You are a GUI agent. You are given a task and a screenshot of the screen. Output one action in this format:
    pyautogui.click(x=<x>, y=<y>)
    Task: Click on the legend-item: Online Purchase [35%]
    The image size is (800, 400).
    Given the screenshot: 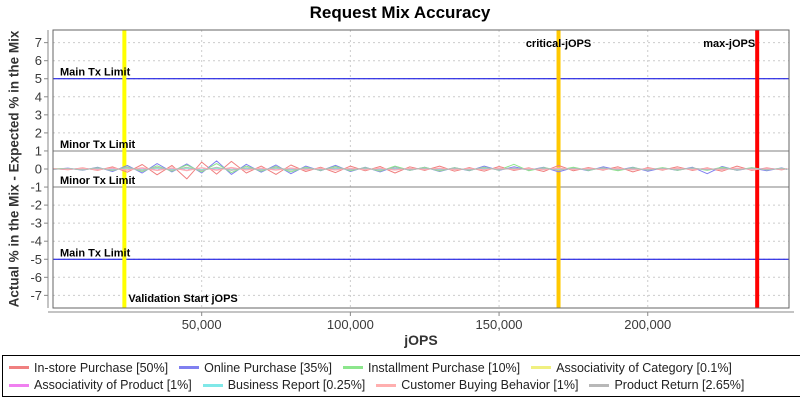 What is the action you would take?
    pyautogui.click(x=255, y=368)
    